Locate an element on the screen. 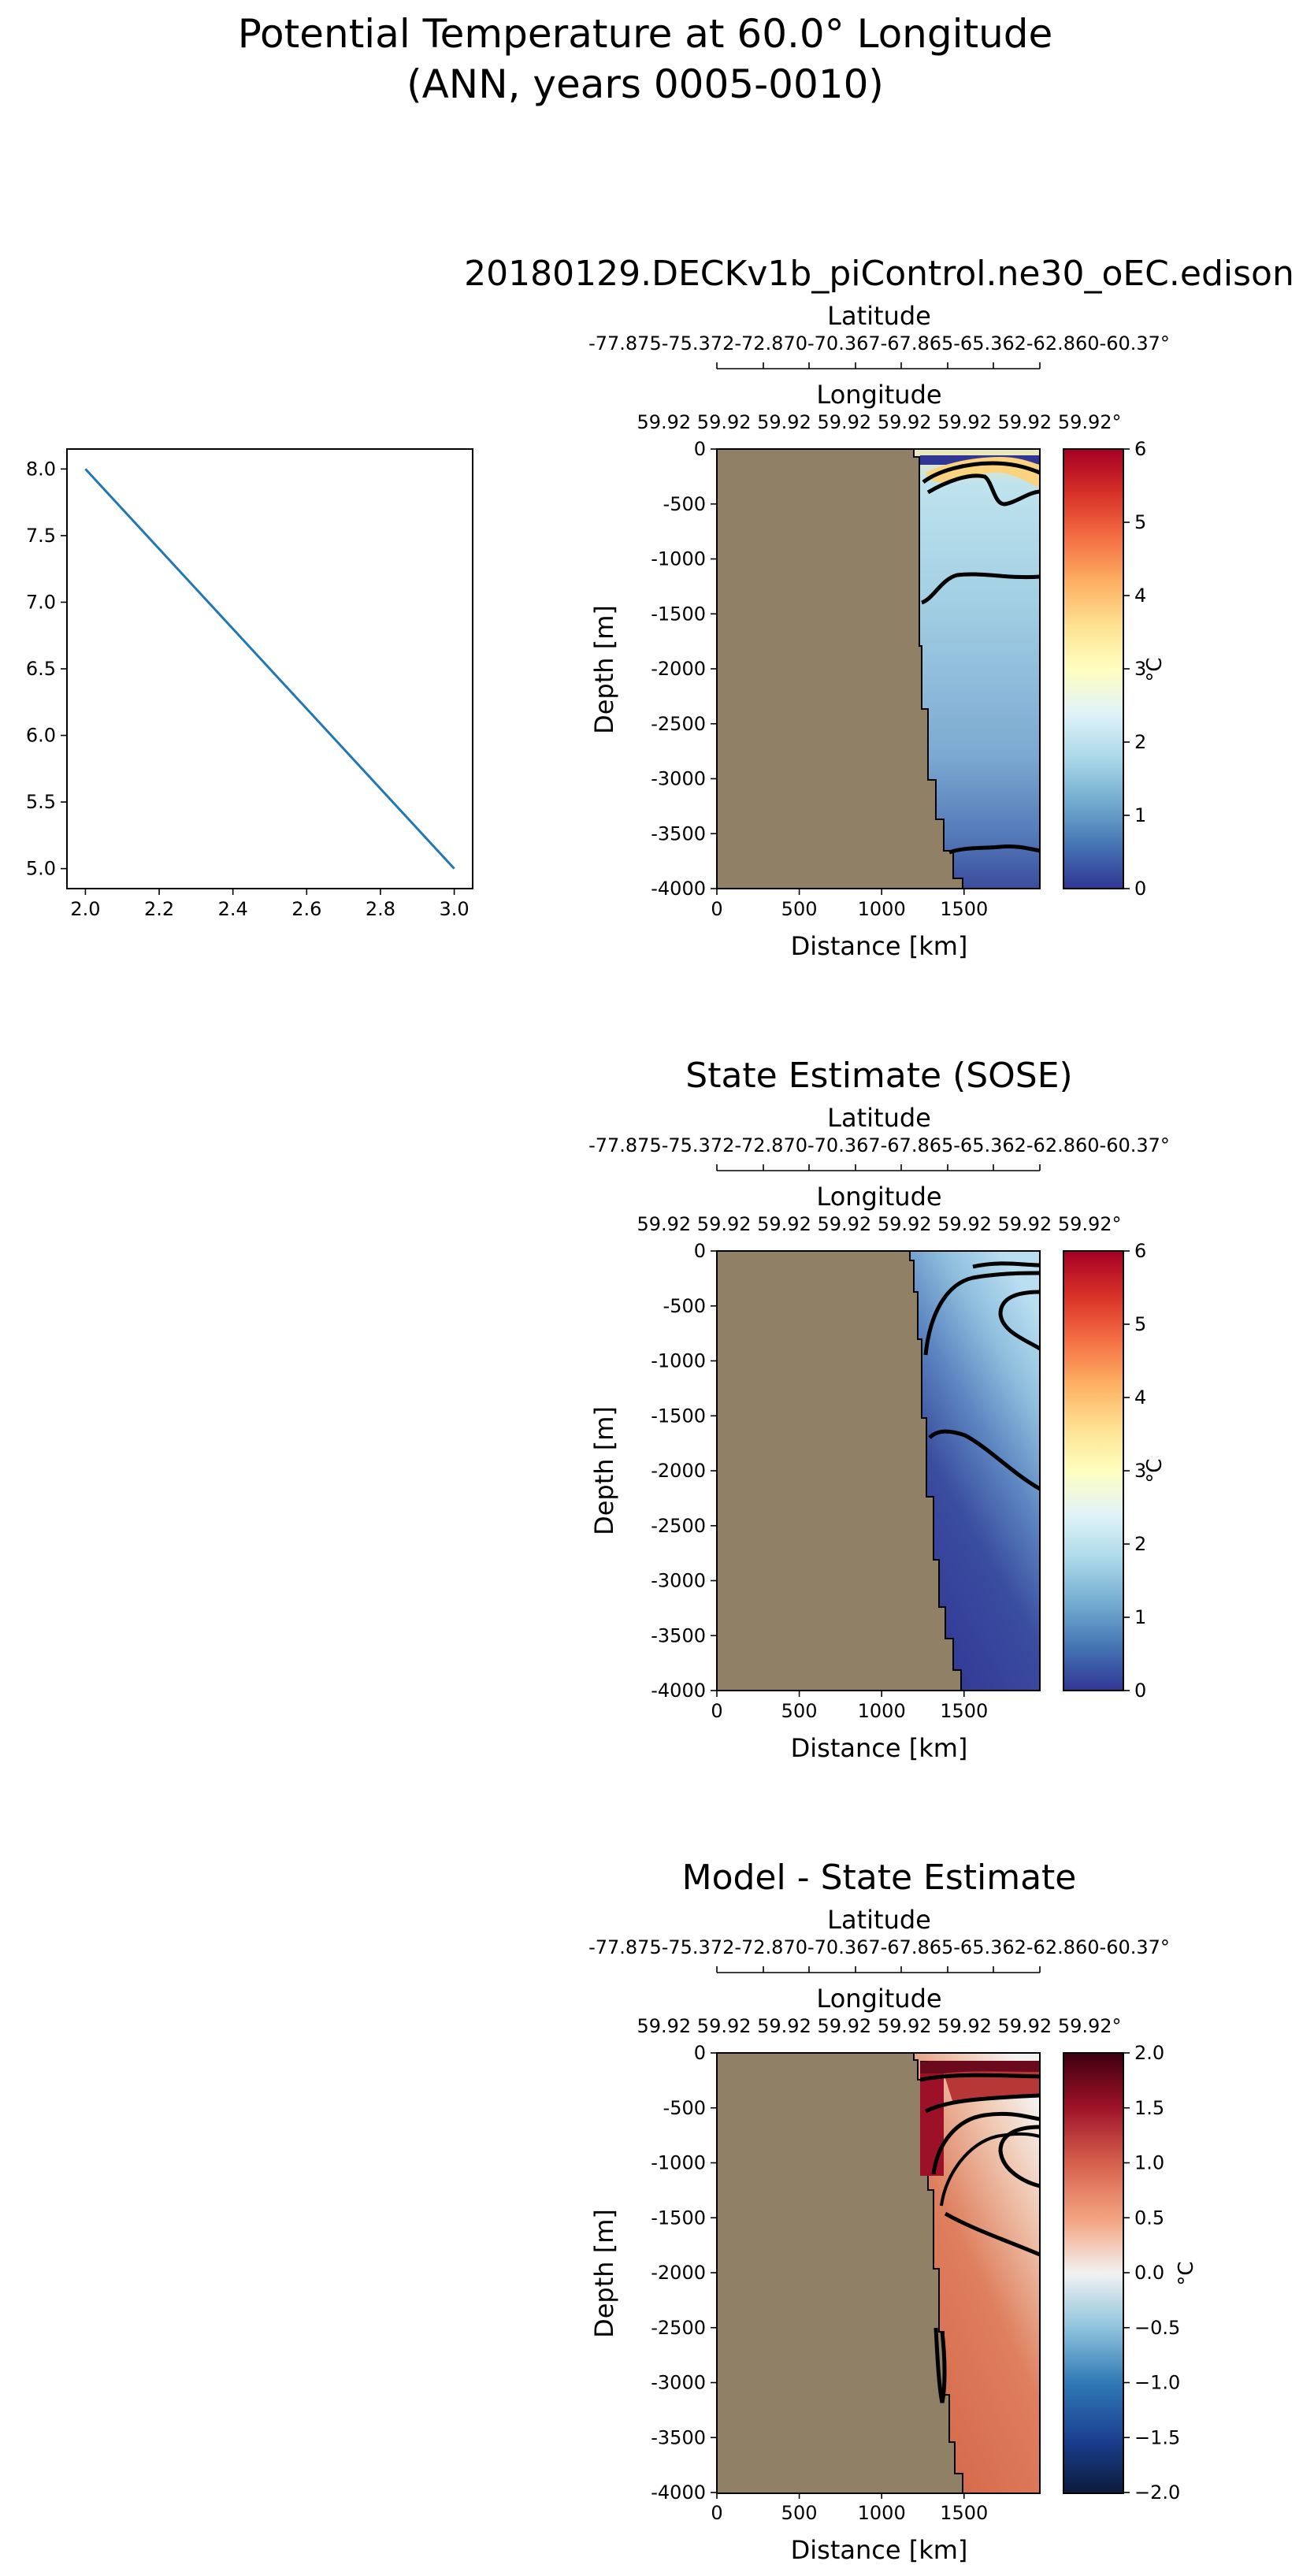  line-chart-ytick-label: 8.0 is located at coordinates (41, 469).